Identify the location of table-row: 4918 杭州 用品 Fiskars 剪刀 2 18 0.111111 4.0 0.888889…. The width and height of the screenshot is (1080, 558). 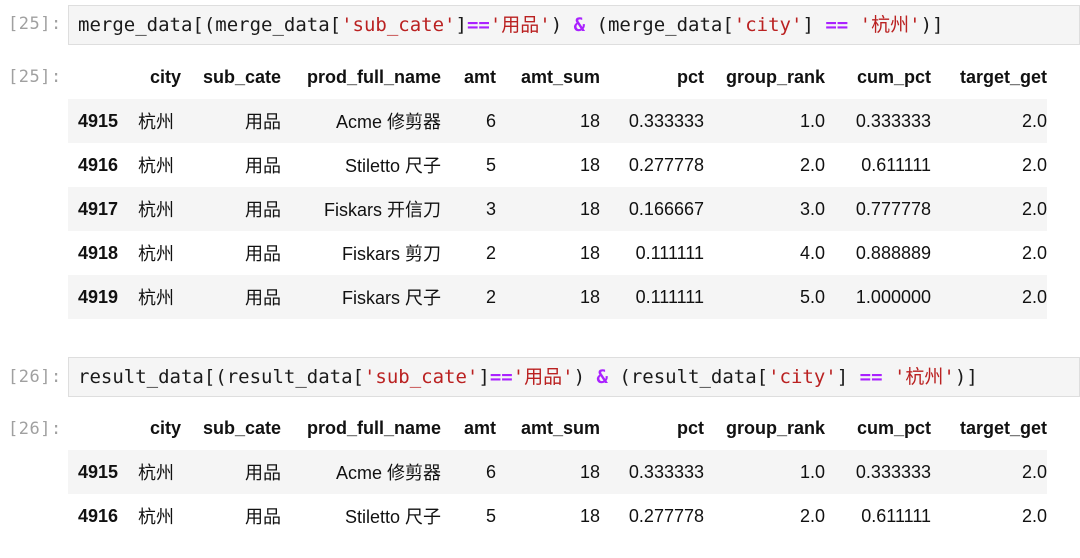
(557, 253).